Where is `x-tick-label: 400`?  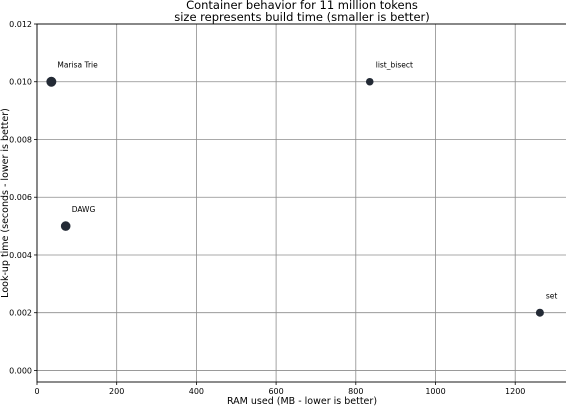
x-tick-label: 400 is located at coordinates (196, 391).